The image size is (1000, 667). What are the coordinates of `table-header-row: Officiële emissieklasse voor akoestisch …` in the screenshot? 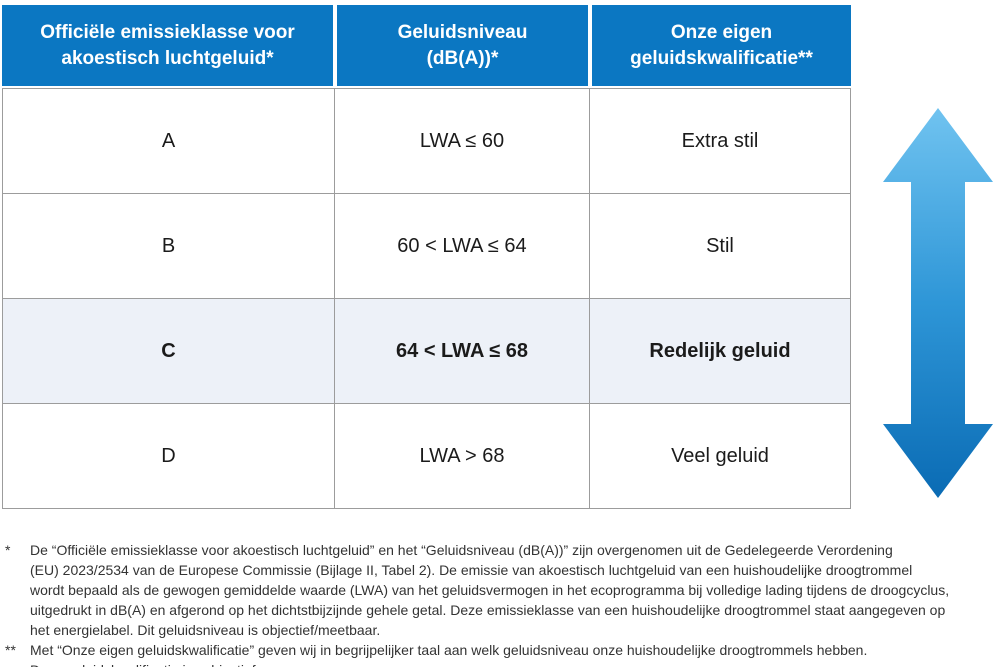 It's located at (426, 45).